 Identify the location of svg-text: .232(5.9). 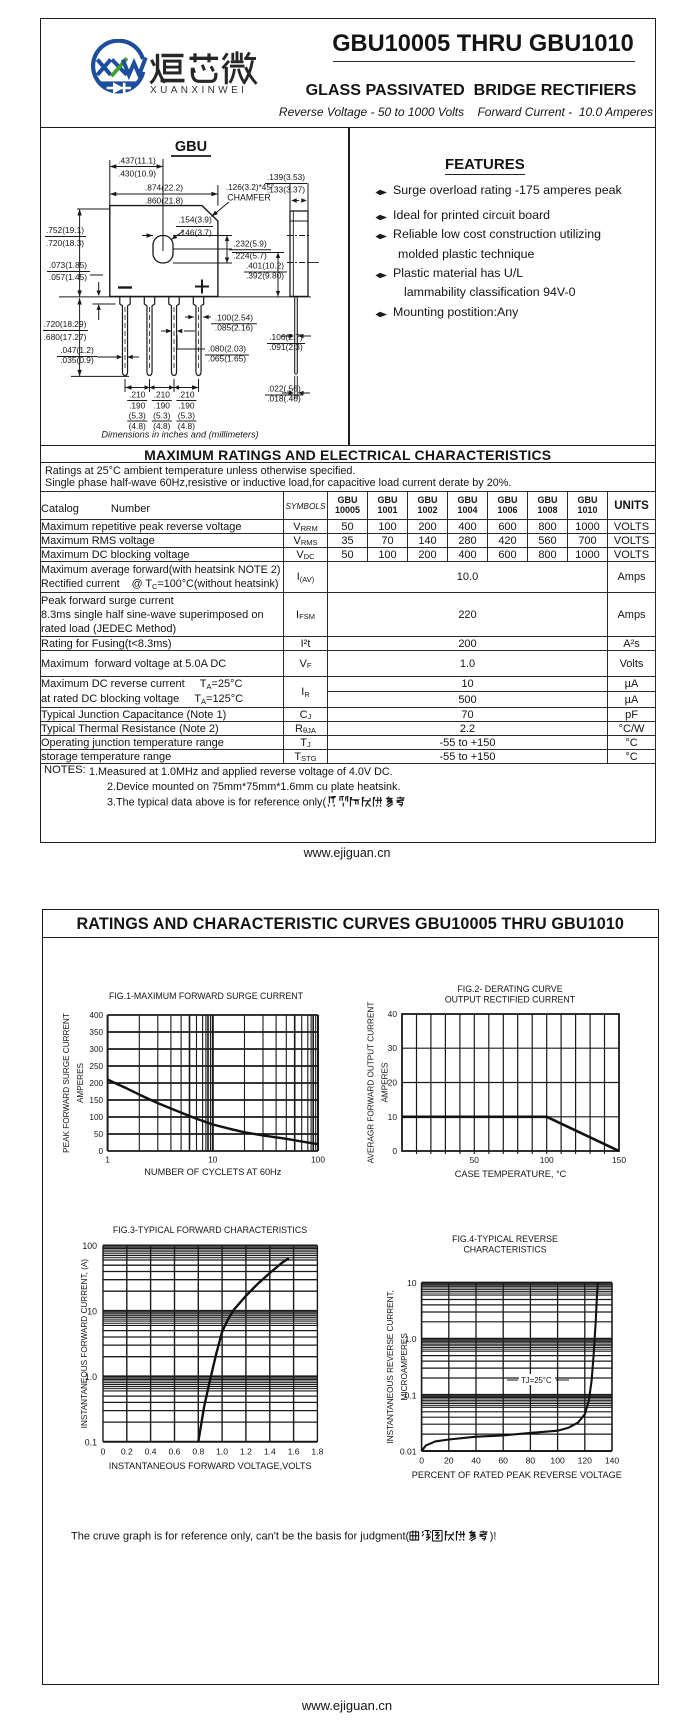
(250, 244).